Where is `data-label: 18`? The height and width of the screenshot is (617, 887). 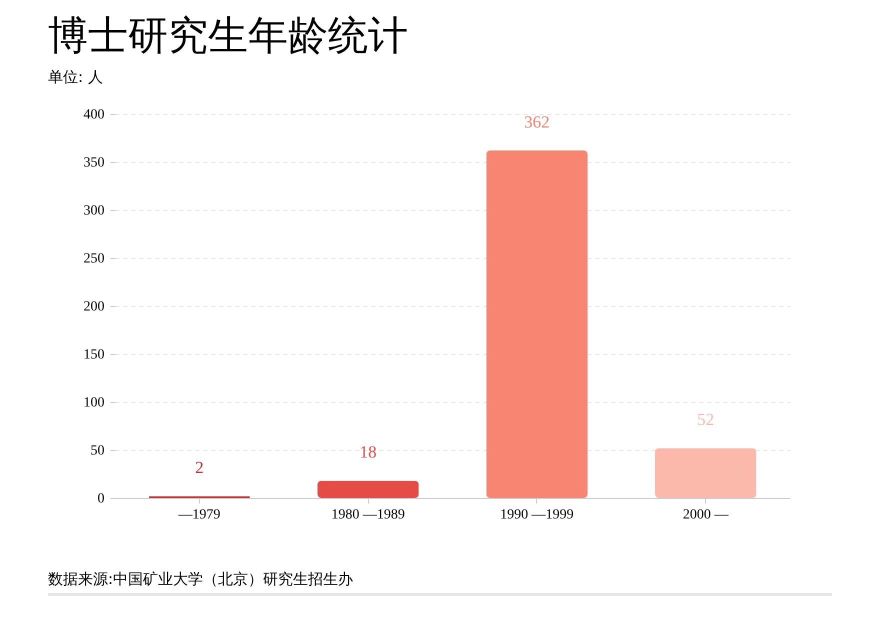
data-label: 18 is located at coordinates (368, 452).